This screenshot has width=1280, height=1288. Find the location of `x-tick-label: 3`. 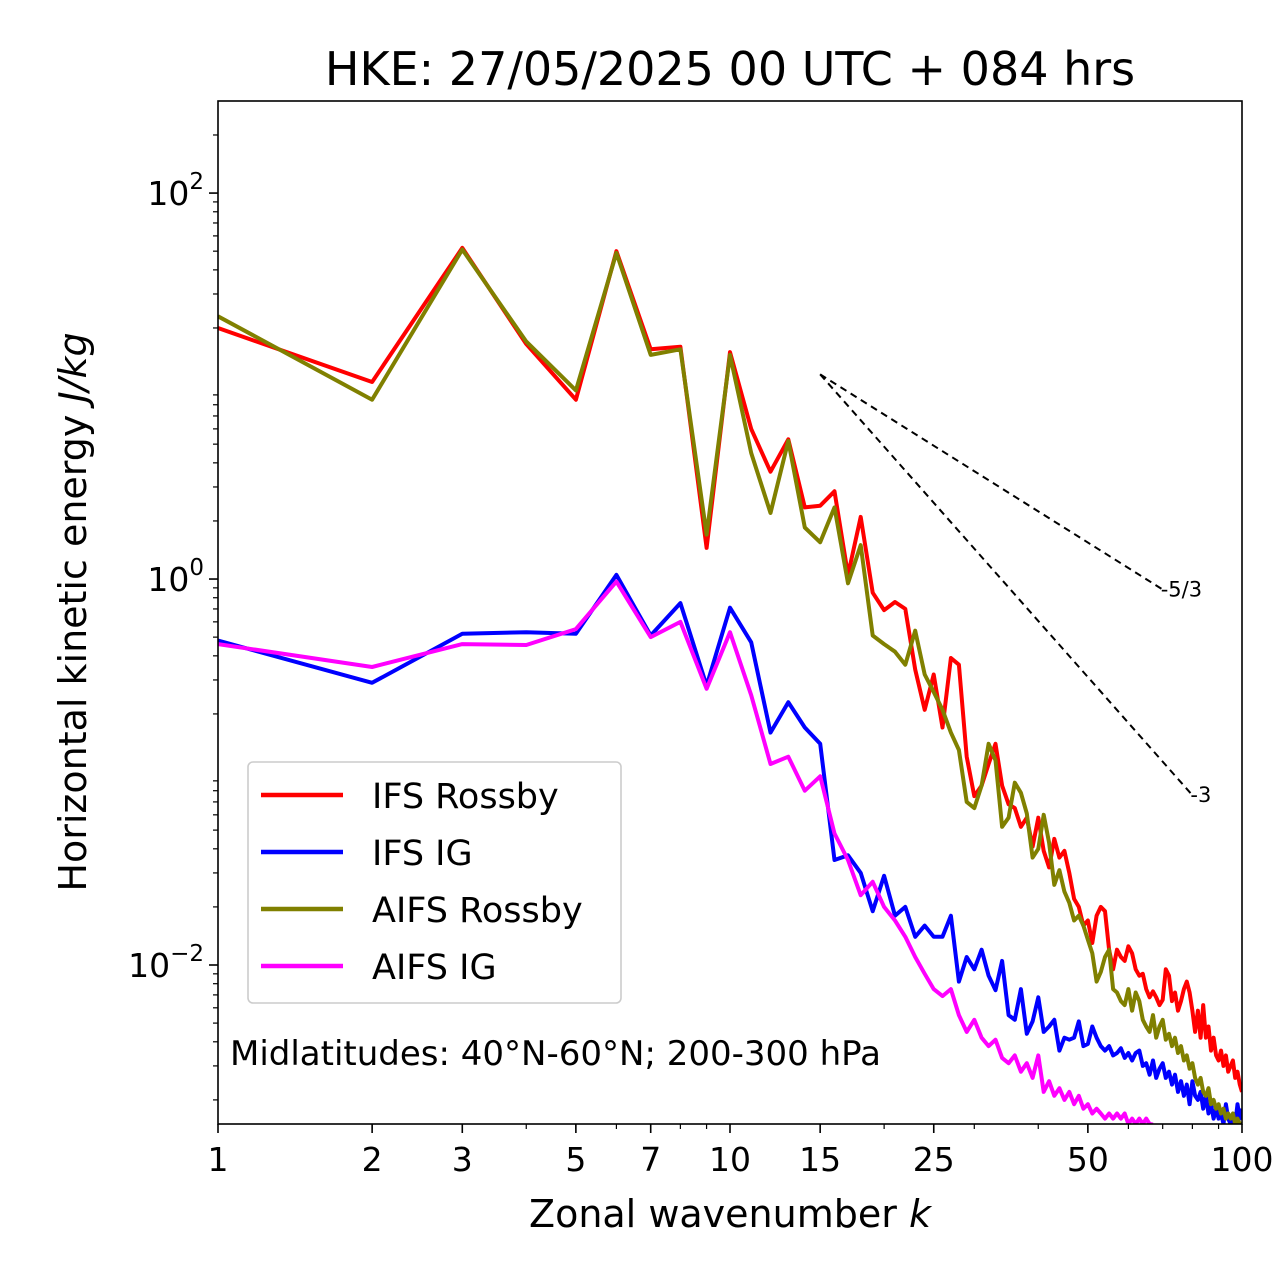

x-tick-label: 3 is located at coordinates (462, 1159).